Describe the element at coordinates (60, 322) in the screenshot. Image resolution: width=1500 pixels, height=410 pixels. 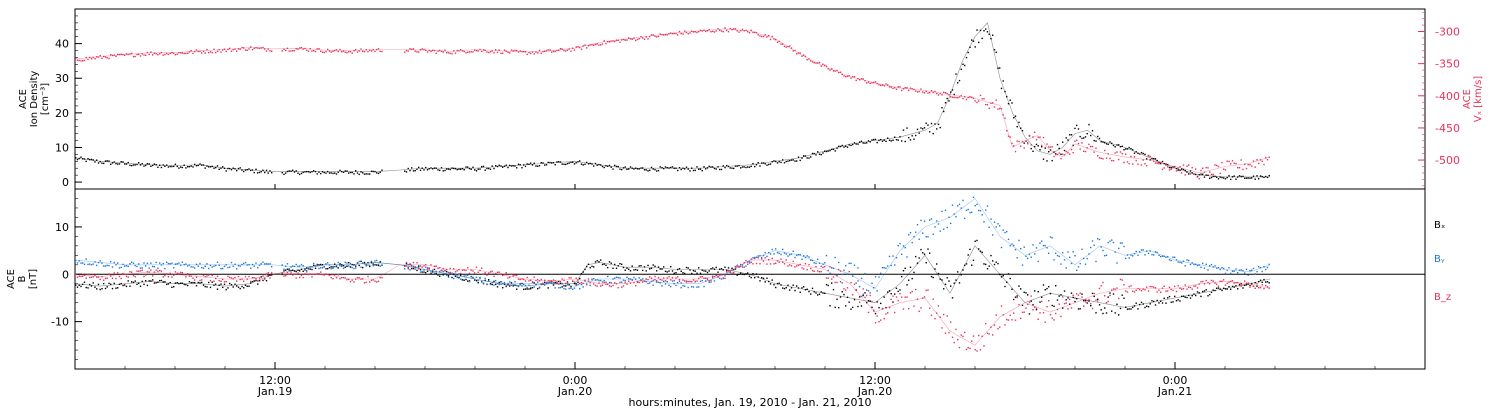
I see `left-tick-label: -10` at that location.